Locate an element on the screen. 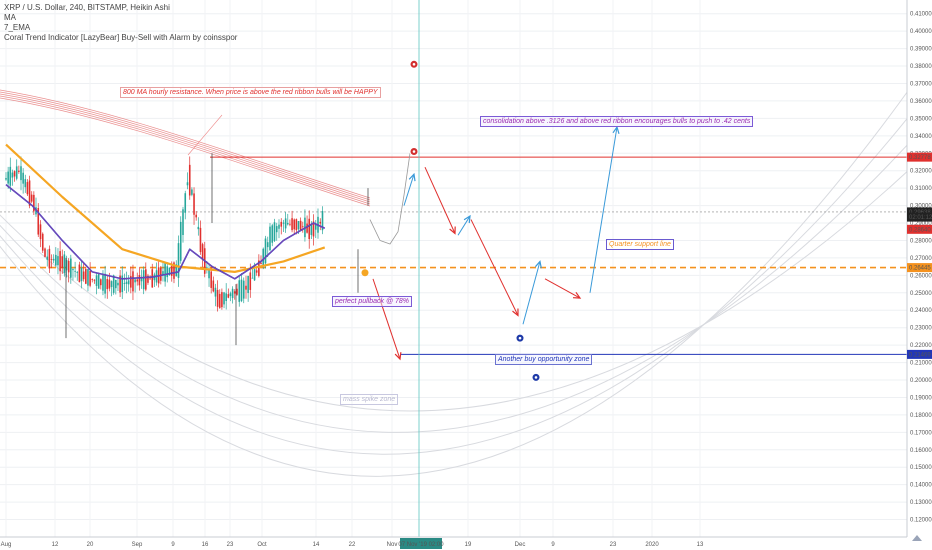  price-tick-20: 0.32000 is located at coordinates (921, 172).